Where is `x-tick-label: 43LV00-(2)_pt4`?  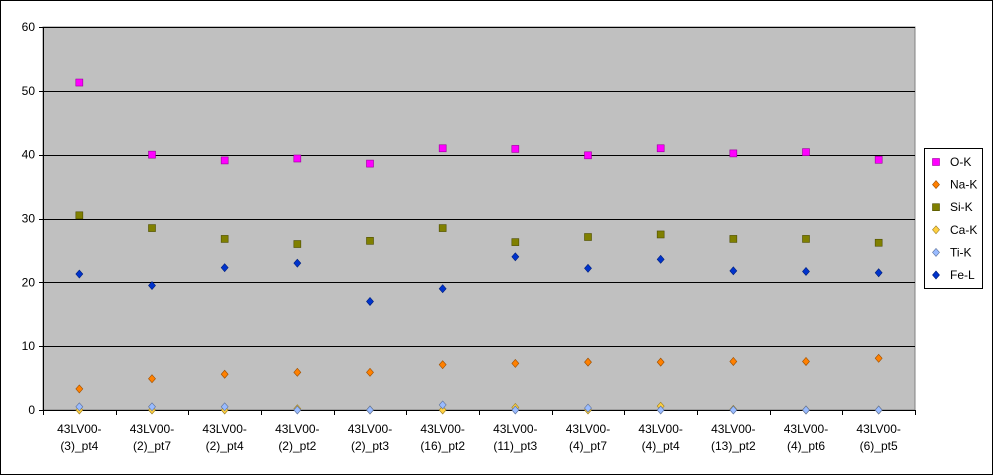
x-tick-label: 43LV00-(2)_pt4 is located at coordinates (224, 437).